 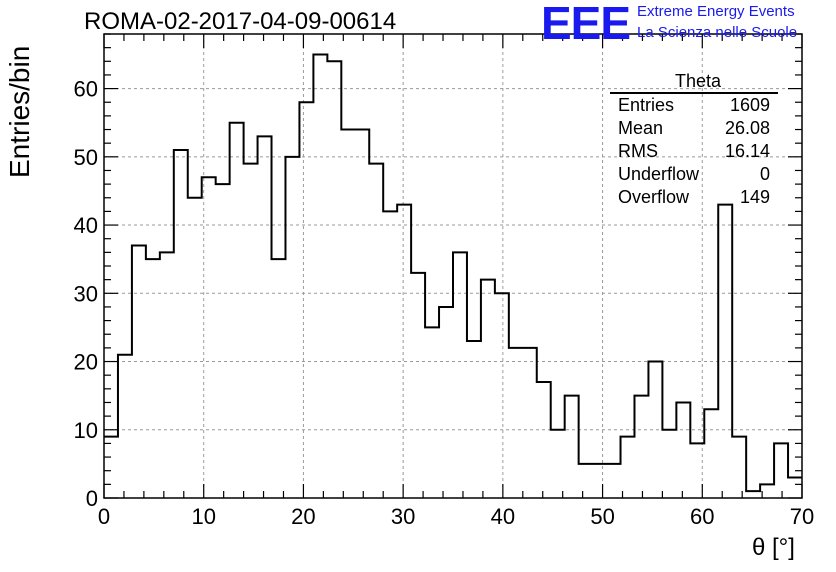 I want to click on stats-key: Entries, so click(x=646, y=105).